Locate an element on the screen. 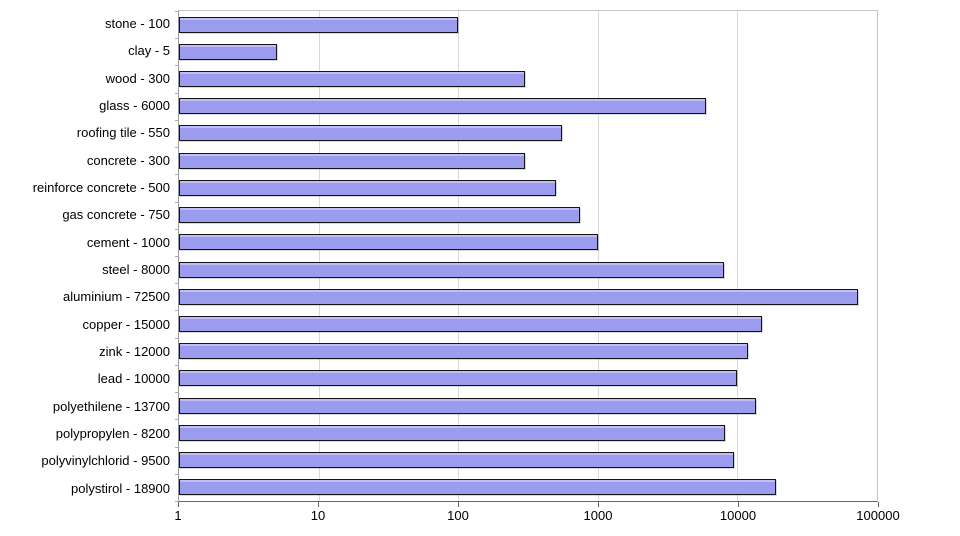 This screenshot has width=960, height=536. x-tick-label: 1000 is located at coordinates (598, 515).